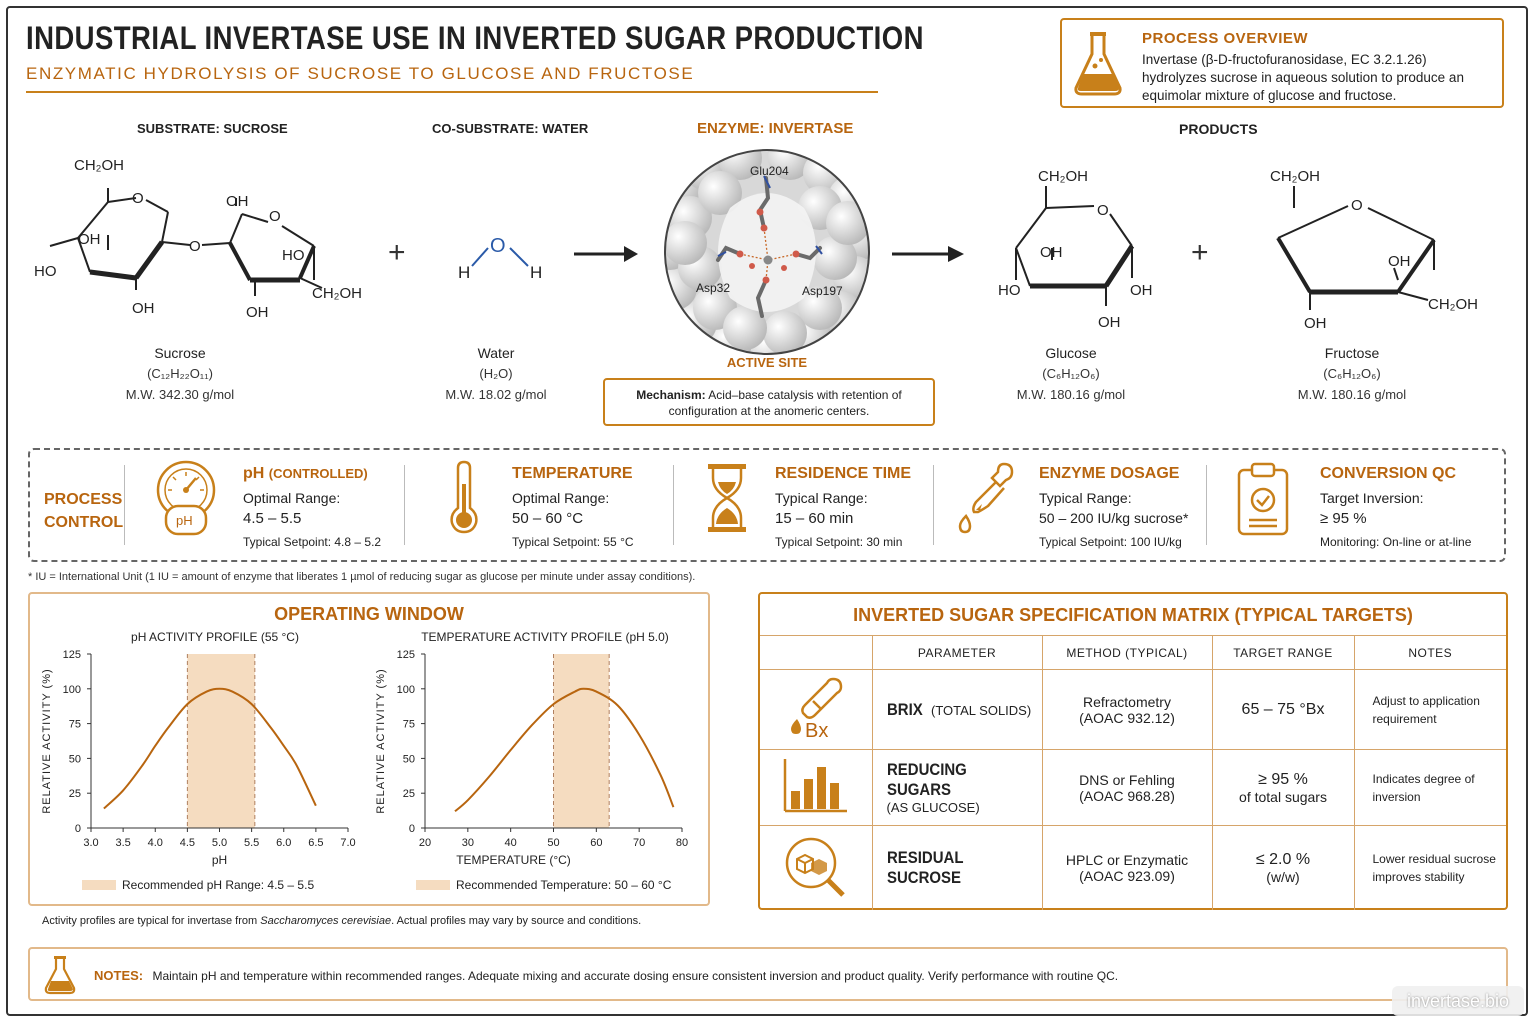  I want to click on param-reducing: REDUCING SUGARS, so click(926, 779).